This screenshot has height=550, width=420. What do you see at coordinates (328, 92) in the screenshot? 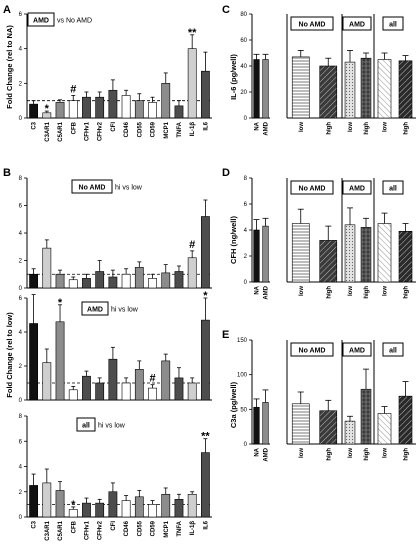
I see `panel-c-bar-no-amd-high` at bounding box center [328, 92].